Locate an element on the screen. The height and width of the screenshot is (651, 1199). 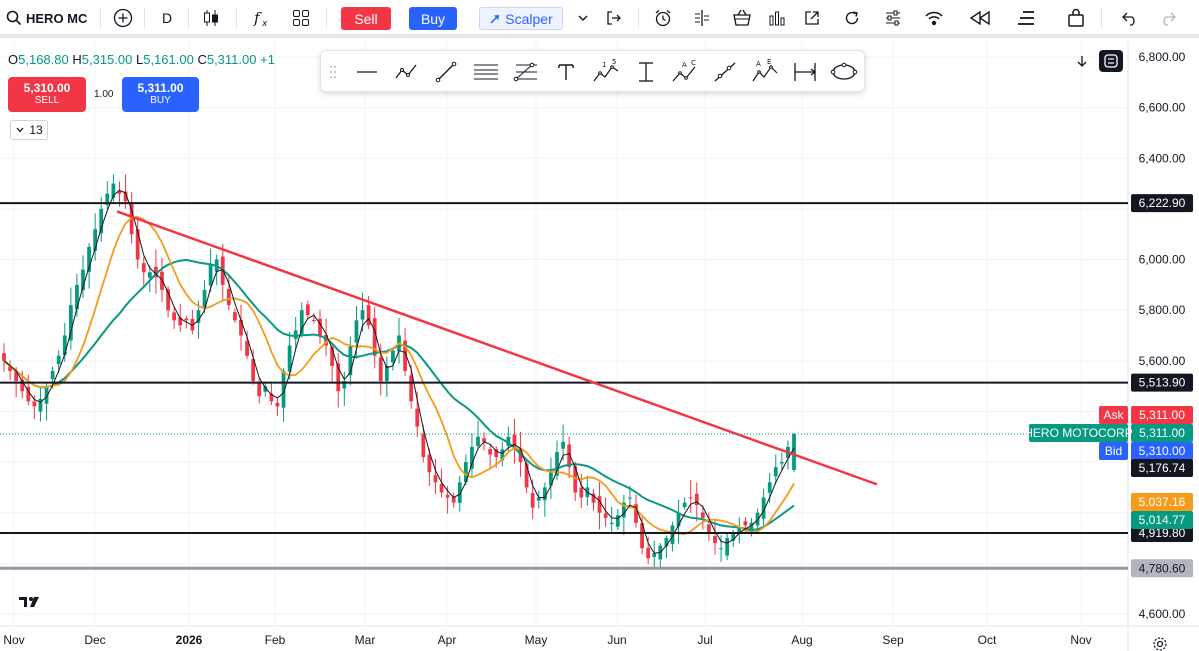
gear-icon is located at coordinates (1160, 643).